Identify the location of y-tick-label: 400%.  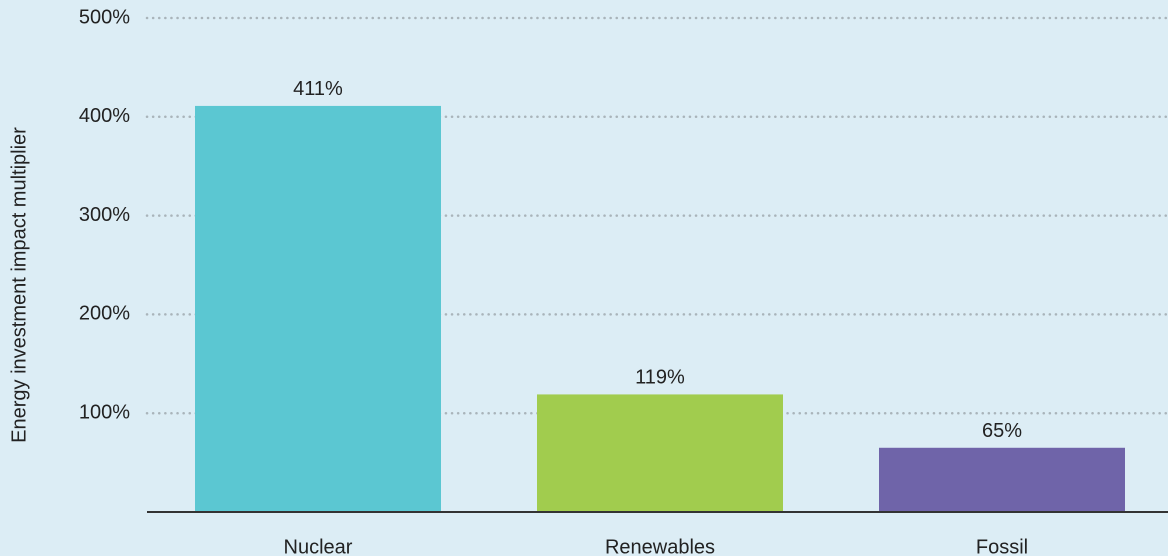
(104, 116).